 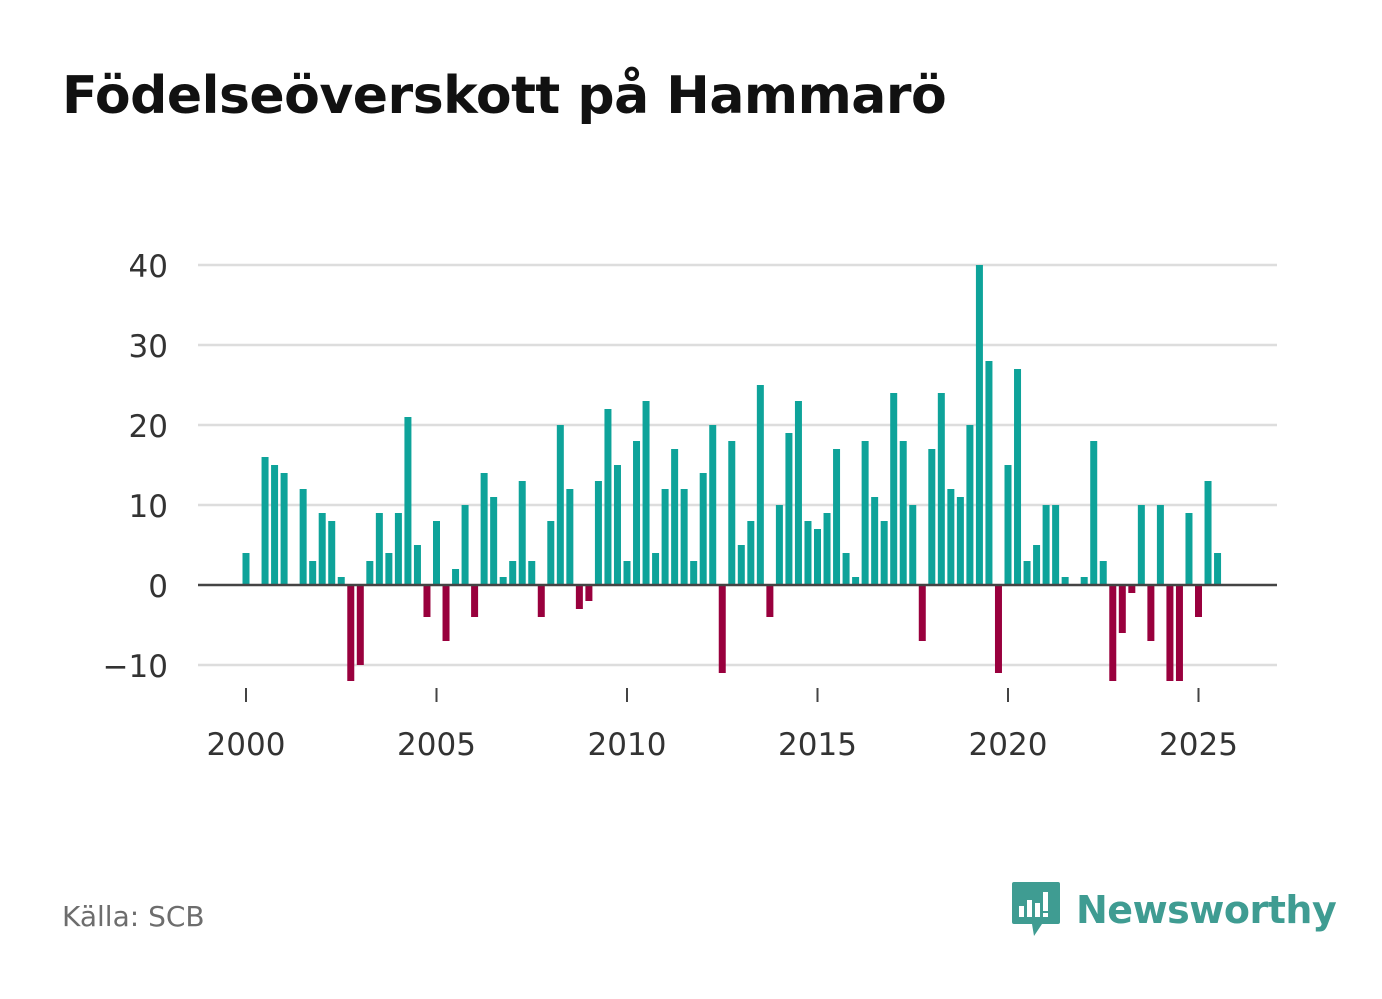 I want to click on x-tick-label: 2020, so click(x=1008, y=745).